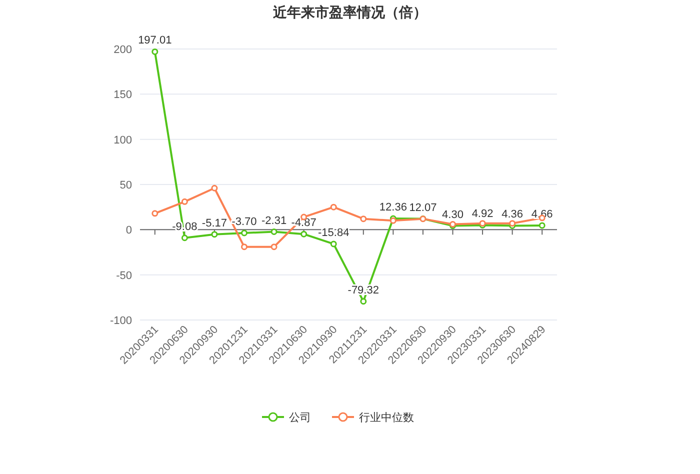 The height and width of the screenshot is (474, 700). I want to click on data-label: 197.01, so click(155, 40).